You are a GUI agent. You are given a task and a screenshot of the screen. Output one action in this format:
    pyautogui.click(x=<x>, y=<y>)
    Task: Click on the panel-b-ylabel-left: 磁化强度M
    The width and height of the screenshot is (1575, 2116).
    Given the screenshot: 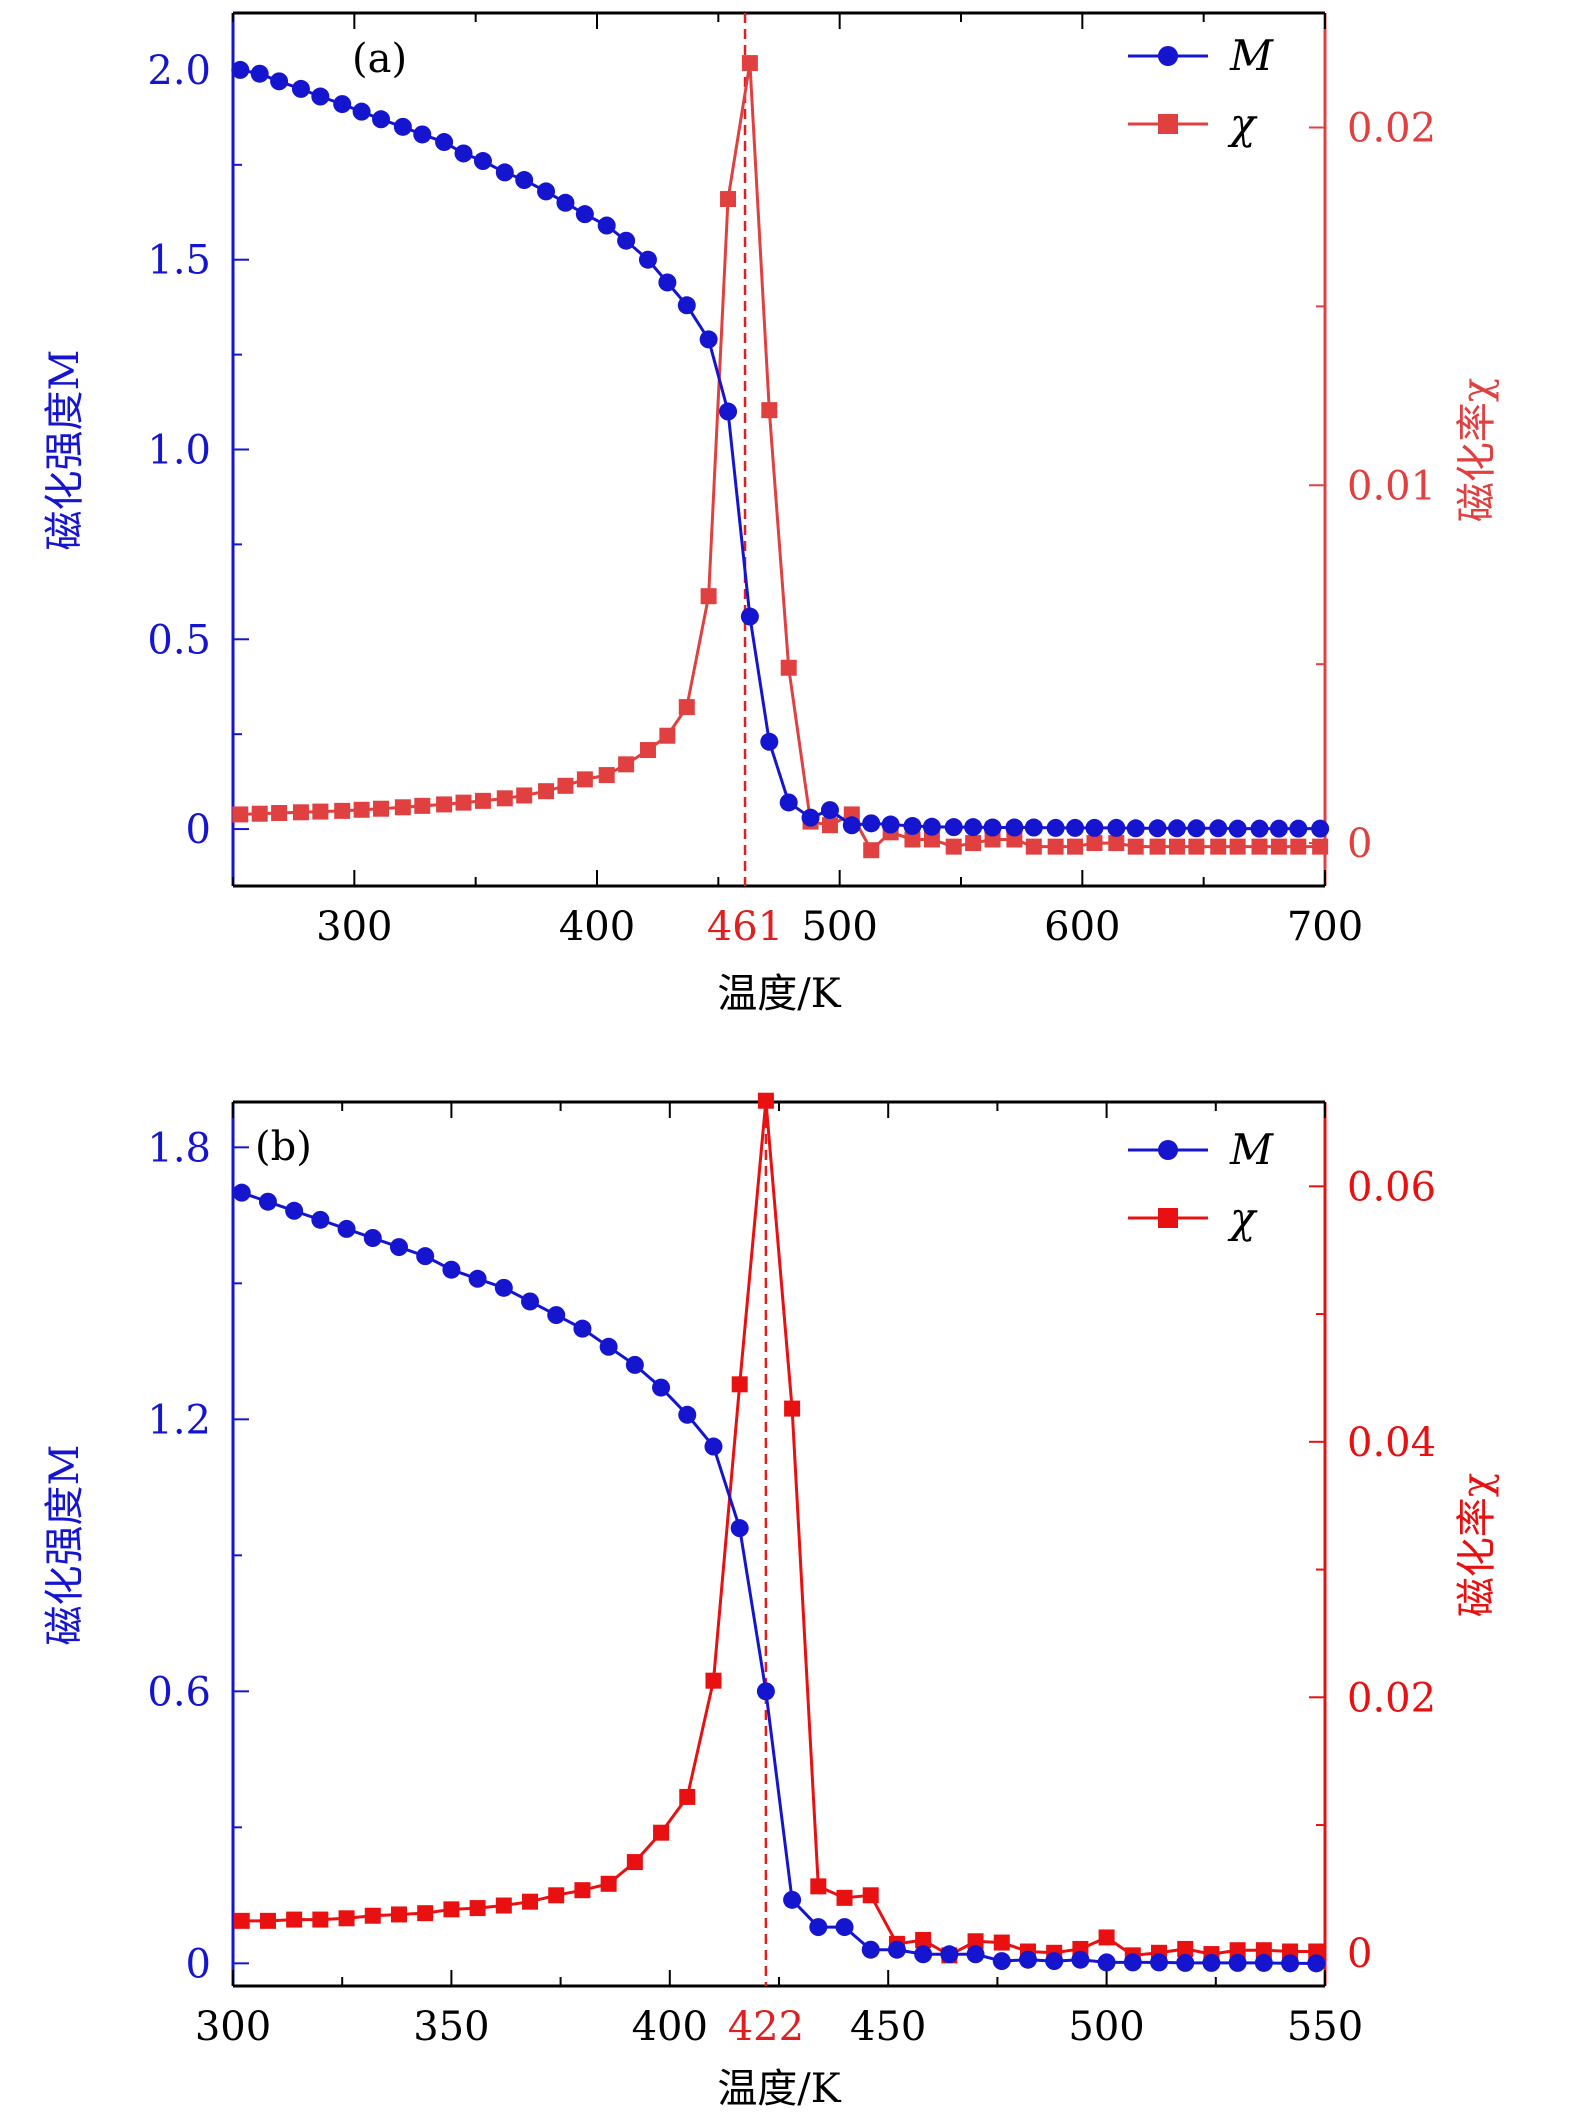 What is the action you would take?
    pyautogui.click(x=65, y=1545)
    